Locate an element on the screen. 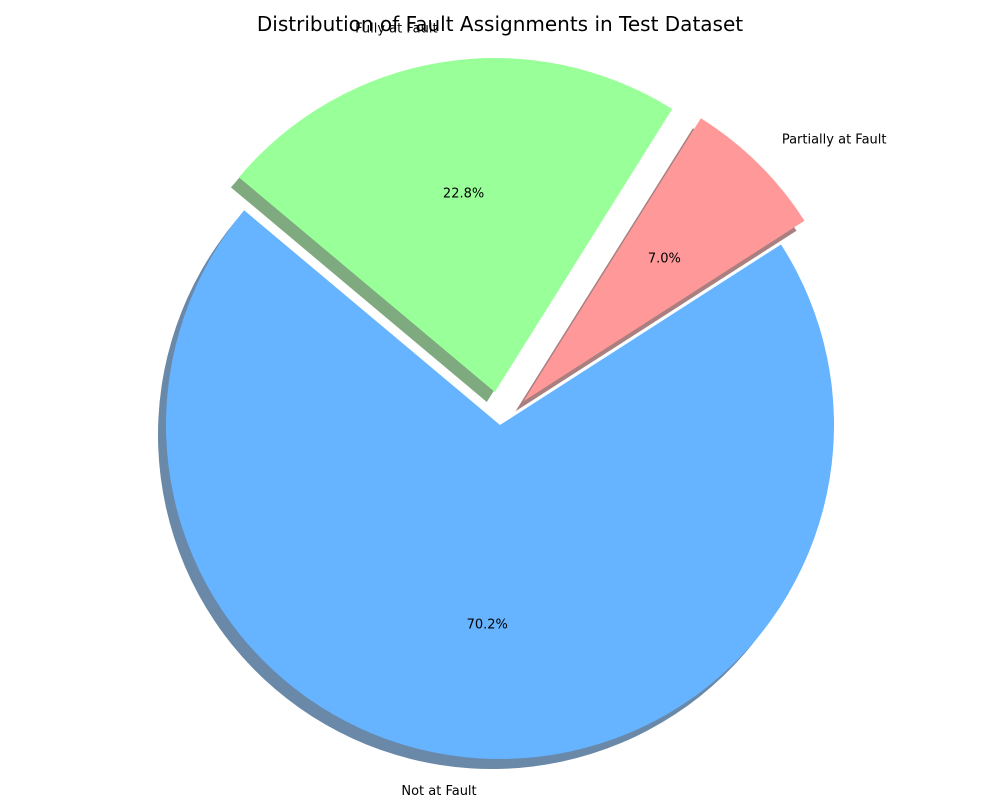  slice-percent-fully-at-fault: 22.8% is located at coordinates (463, 194).